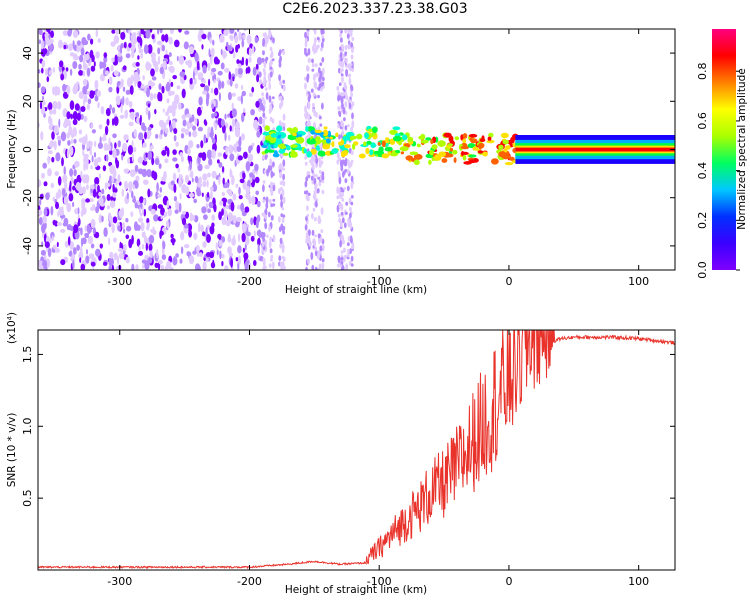  I want to click on chart-title: C2E6.2023.337.23.38.G03, so click(375, 9).